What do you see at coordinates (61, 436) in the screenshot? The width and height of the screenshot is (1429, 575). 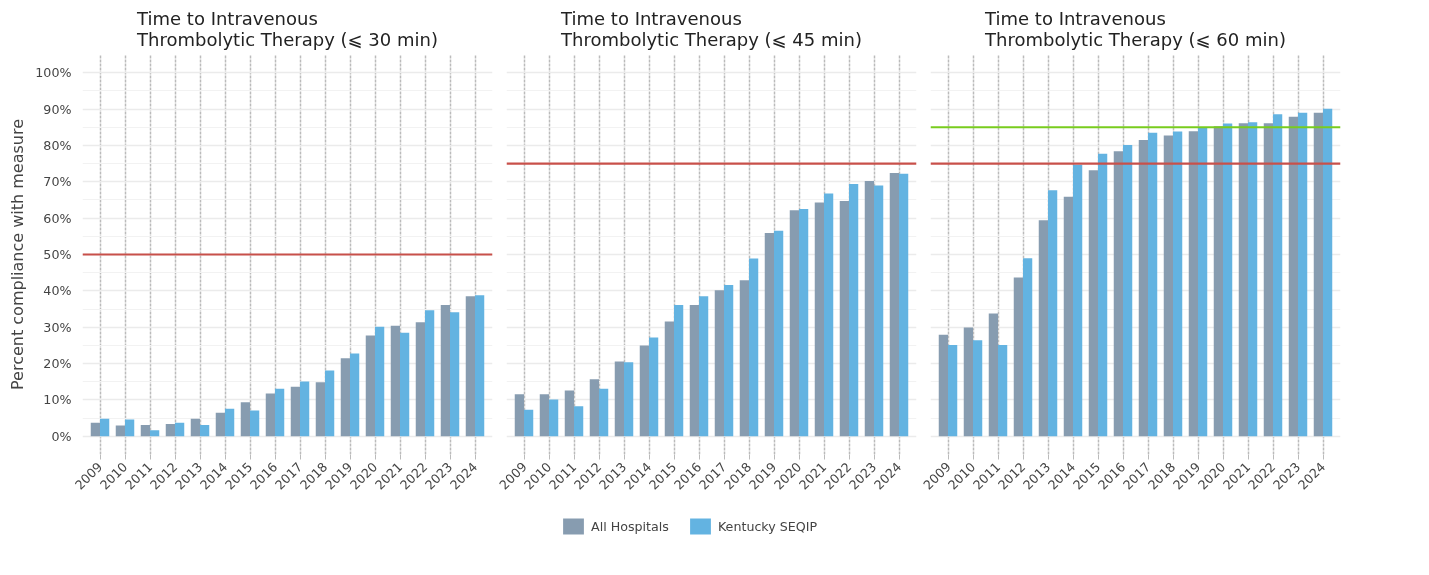 I see `y-tick-label: 0%` at bounding box center [61, 436].